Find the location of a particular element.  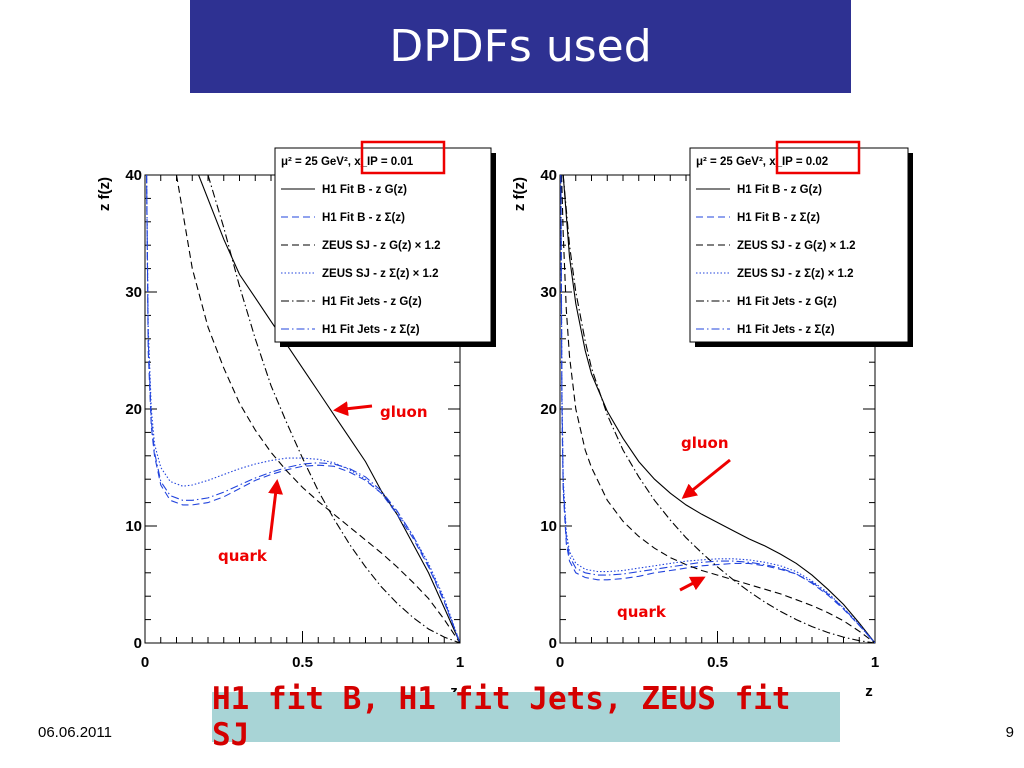

caption-box: H1 fit B, H1 fit Jets, ZEUS fit SJ is located at coordinates (526, 717).